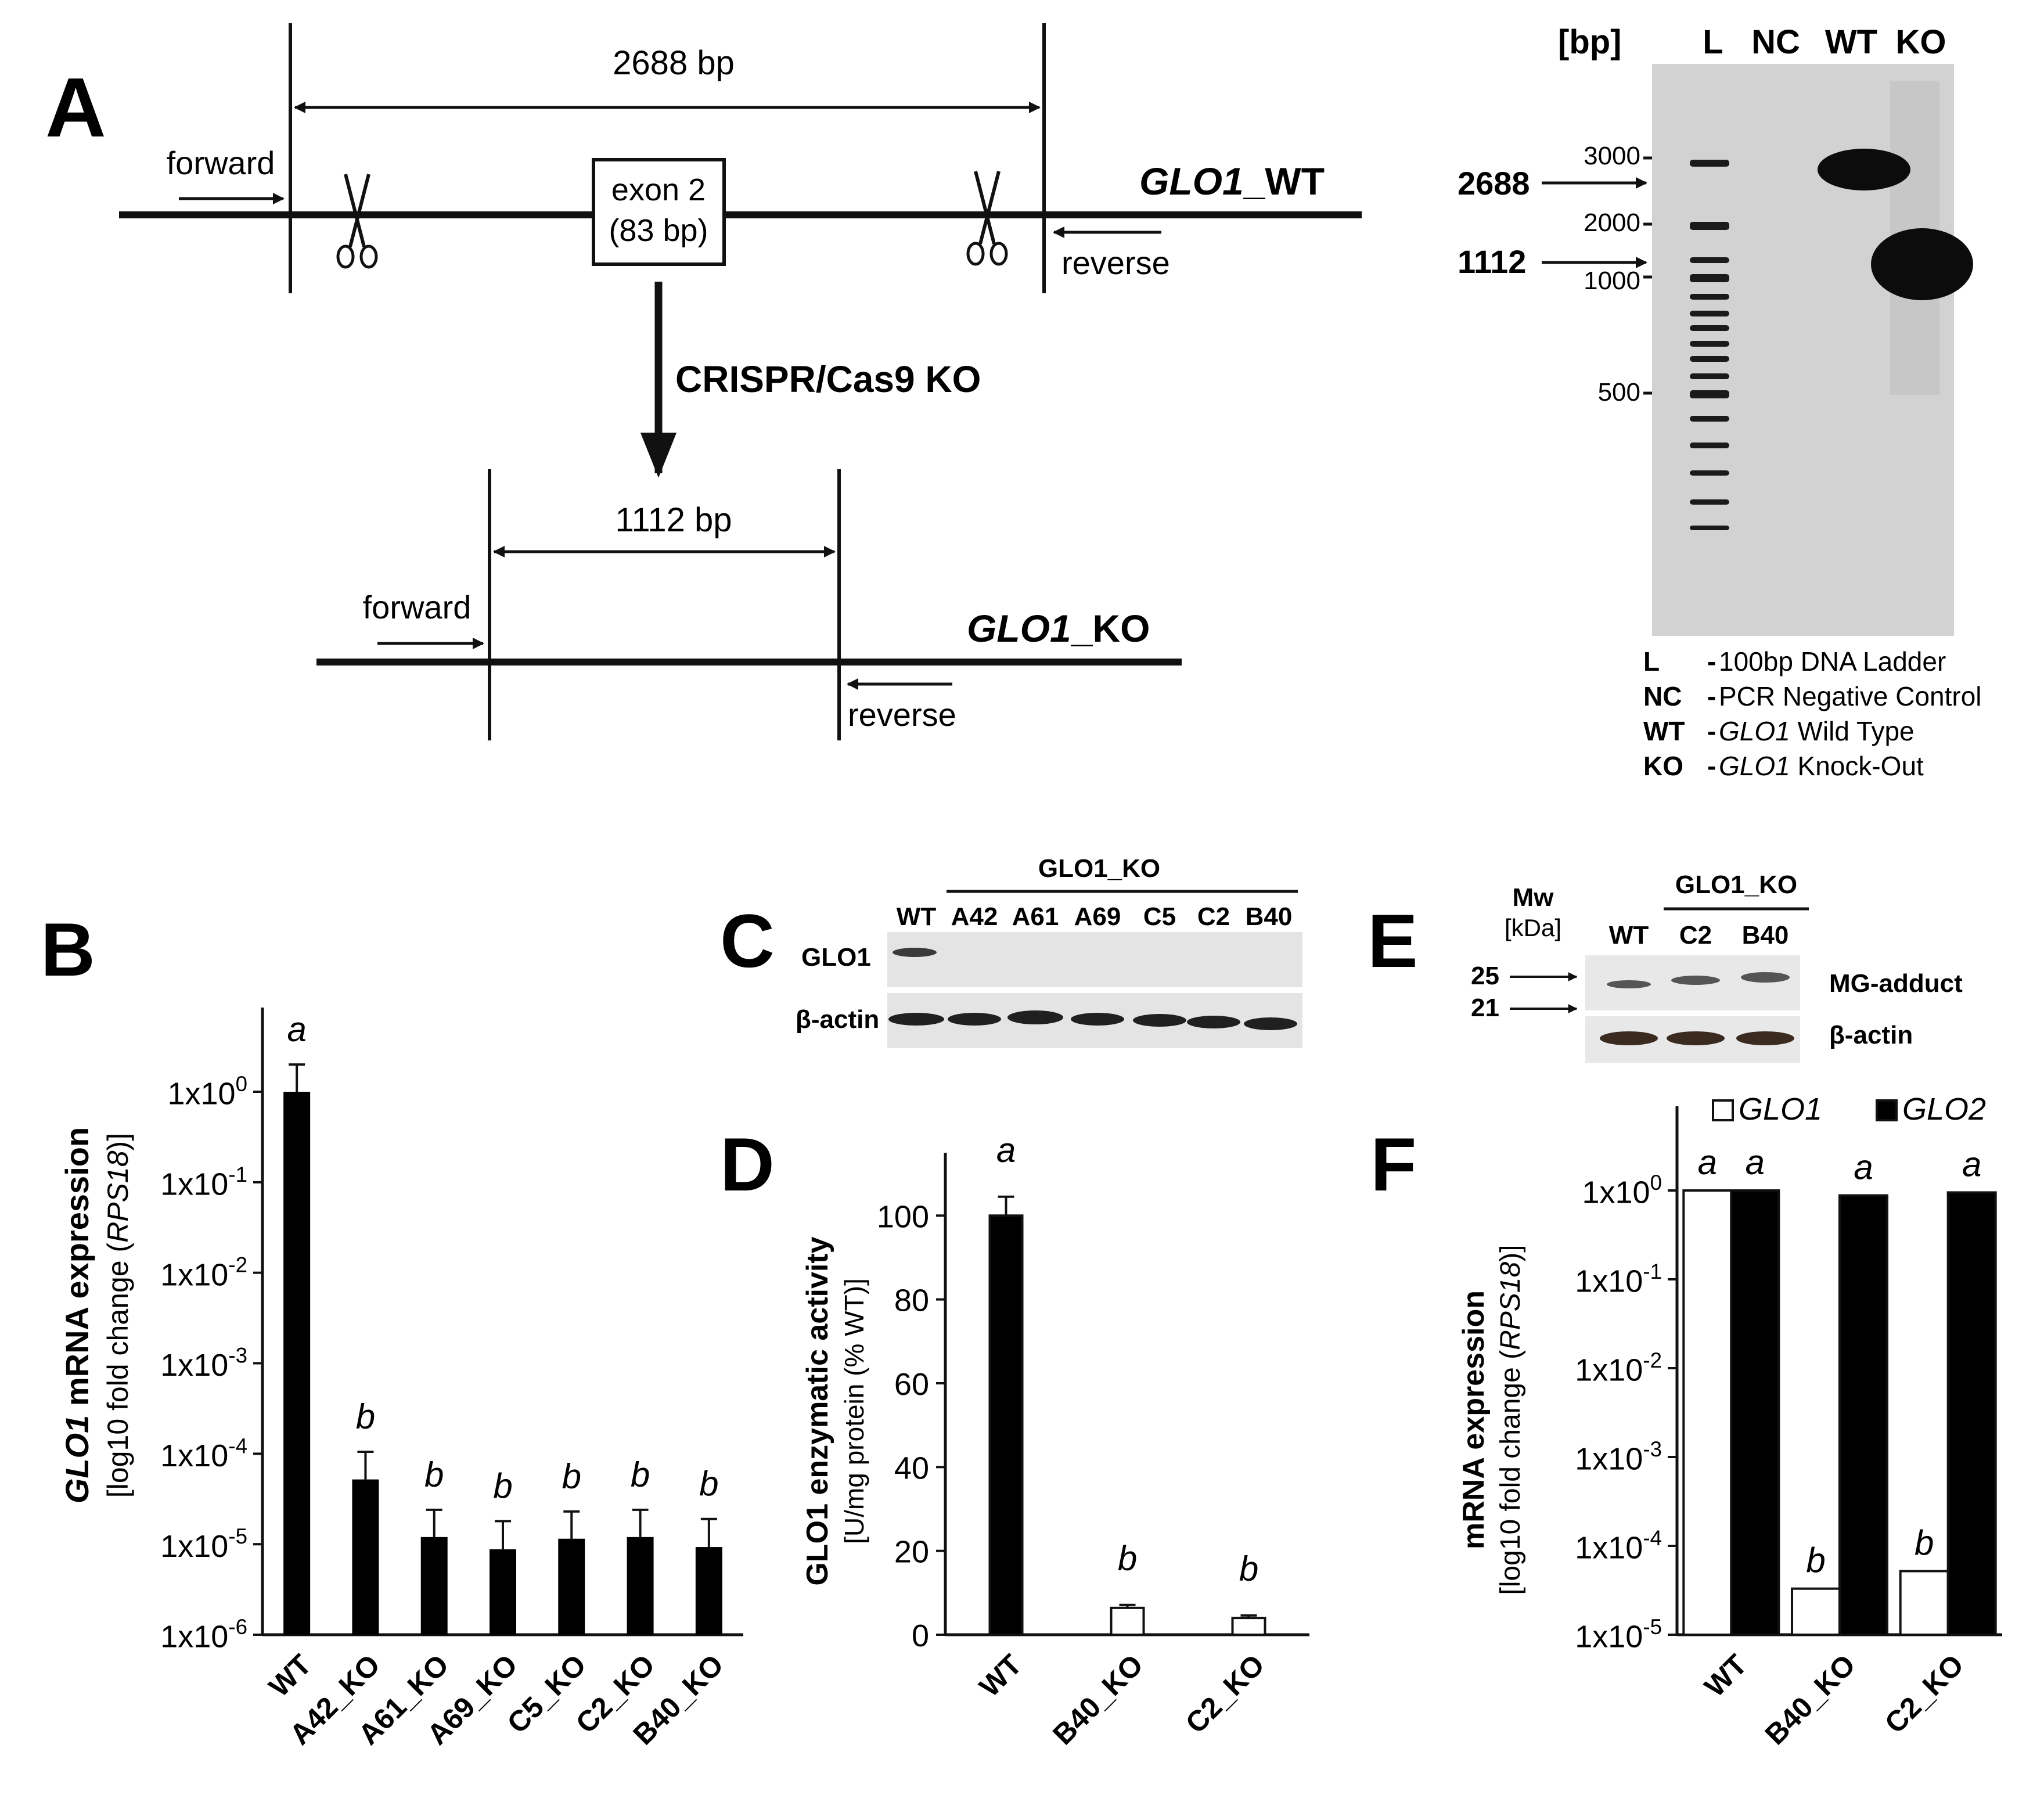 This screenshot has height=1795, width=2044. I want to click on panel-label-a: A, so click(75, 107).